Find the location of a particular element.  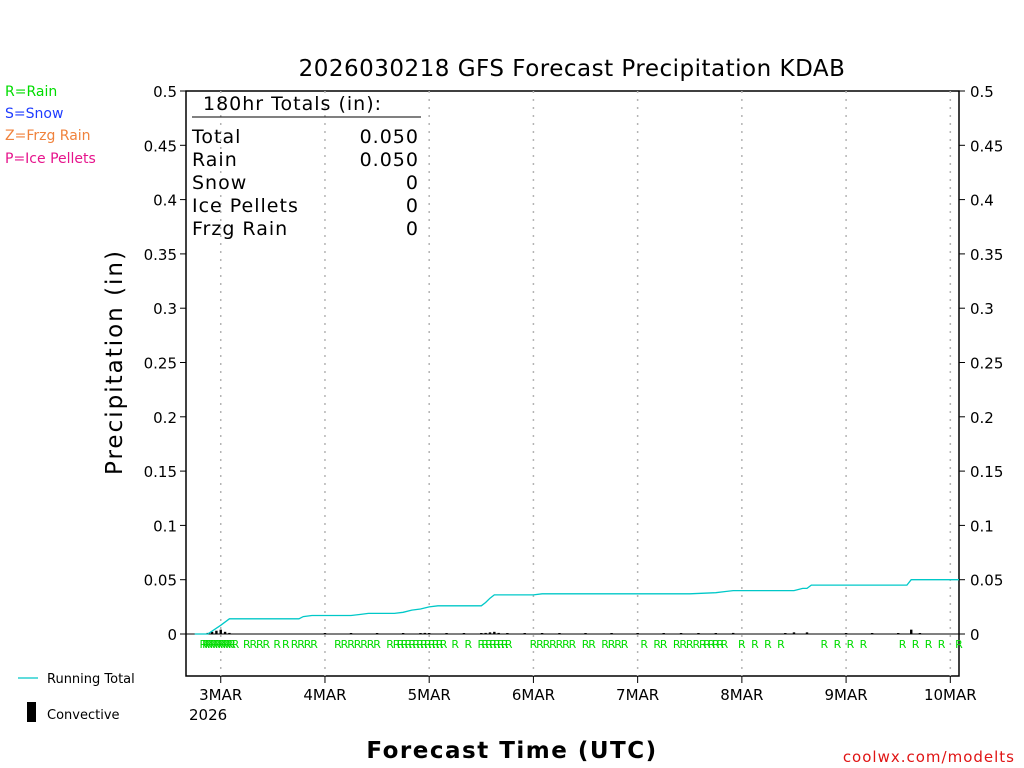

convective-legend-swatch is located at coordinates (31, 712).